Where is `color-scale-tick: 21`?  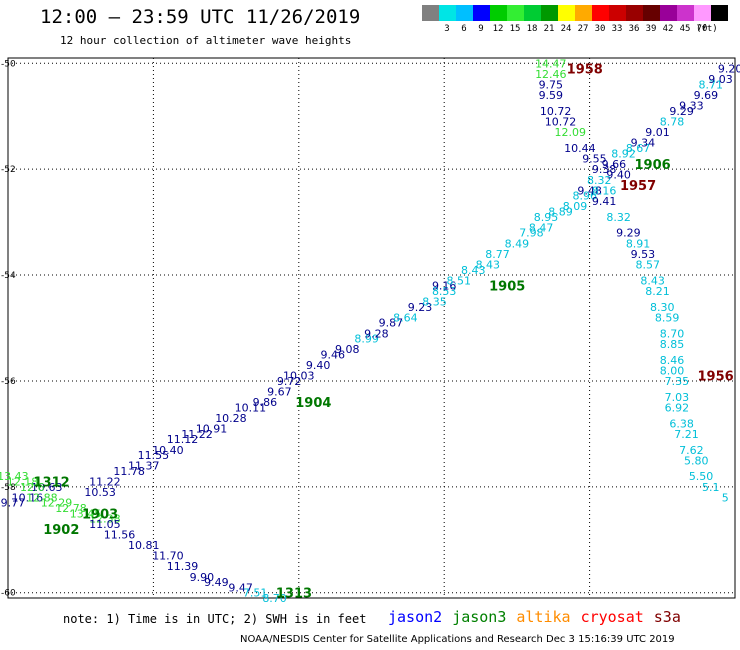
color-scale-tick: 21 is located at coordinates (549, 29).